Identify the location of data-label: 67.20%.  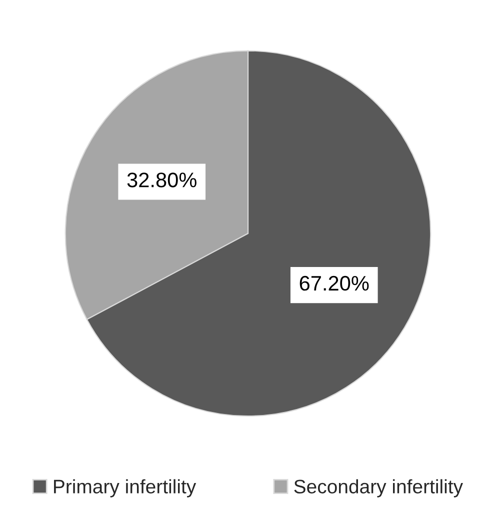
(334, 283).